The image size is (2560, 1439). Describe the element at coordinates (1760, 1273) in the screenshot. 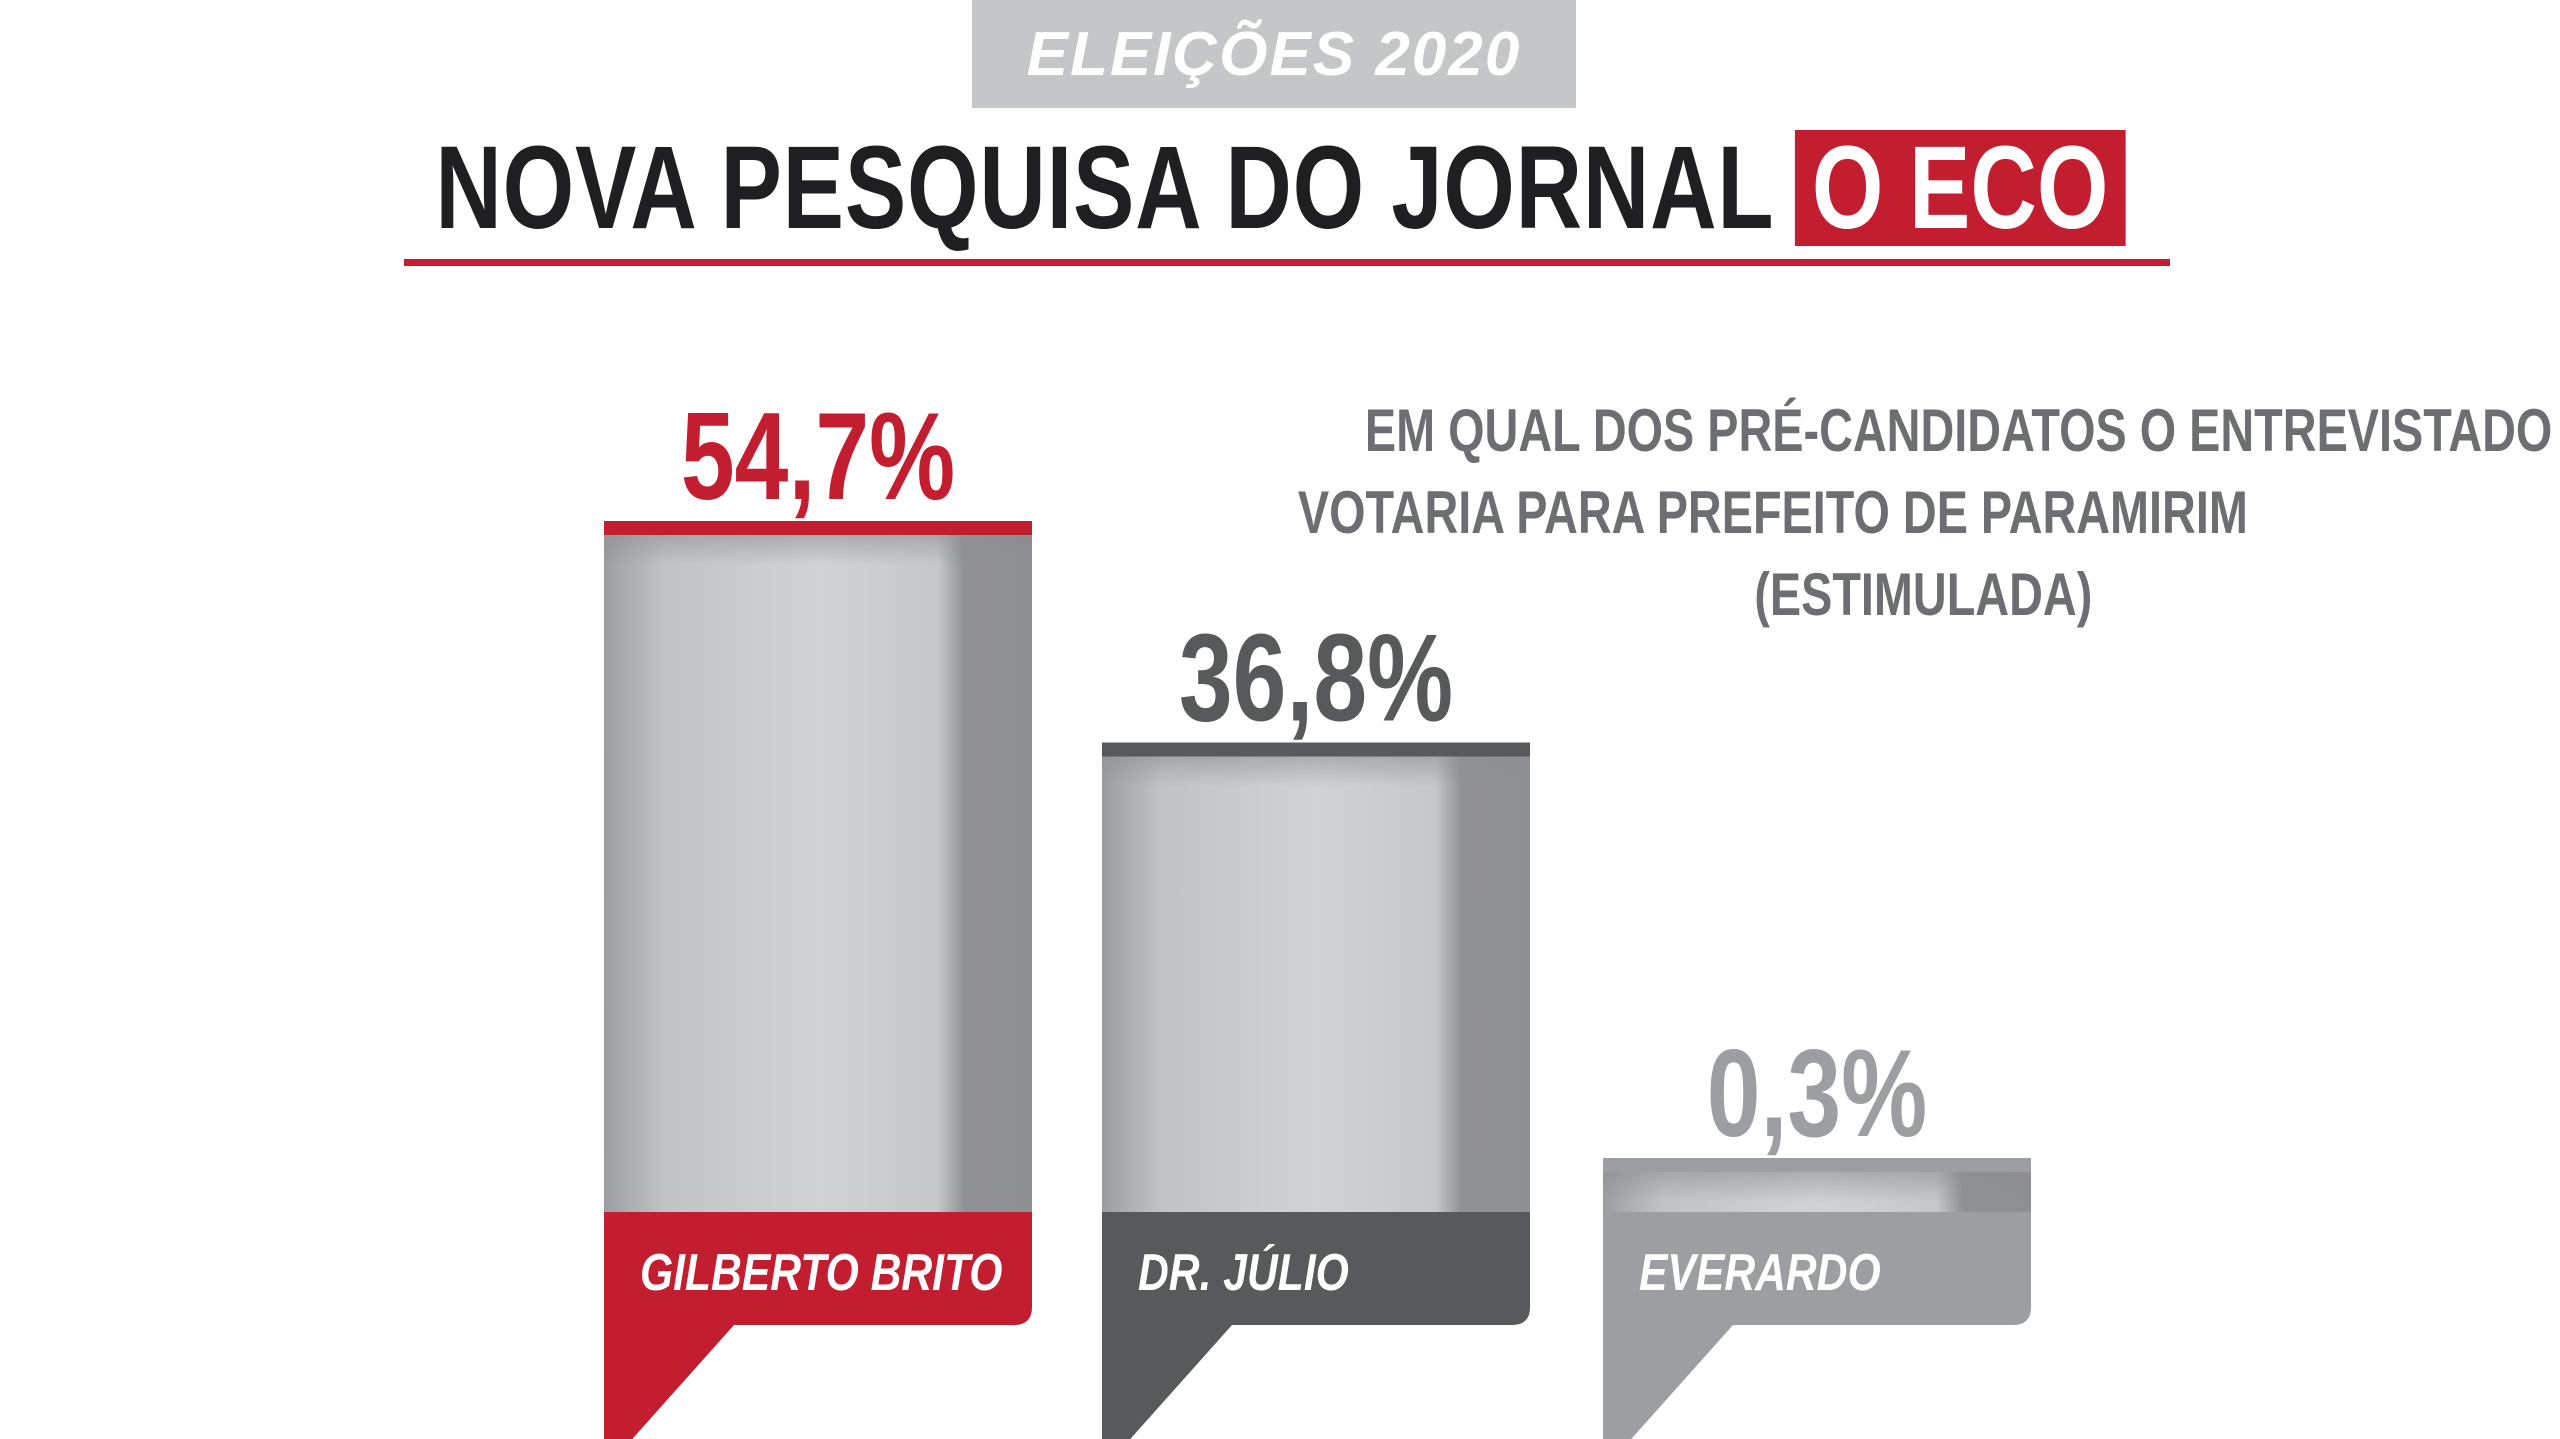

I see `category-label: EVERARDO` at that location.